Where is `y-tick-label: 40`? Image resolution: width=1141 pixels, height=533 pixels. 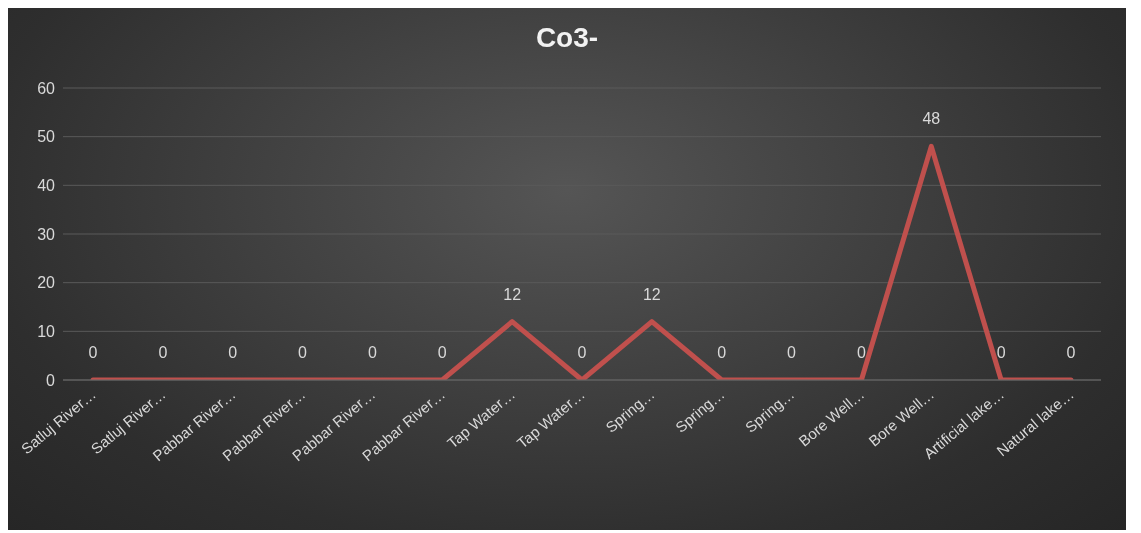 y-tick-label: 40 is located at coordinates (46, 186).